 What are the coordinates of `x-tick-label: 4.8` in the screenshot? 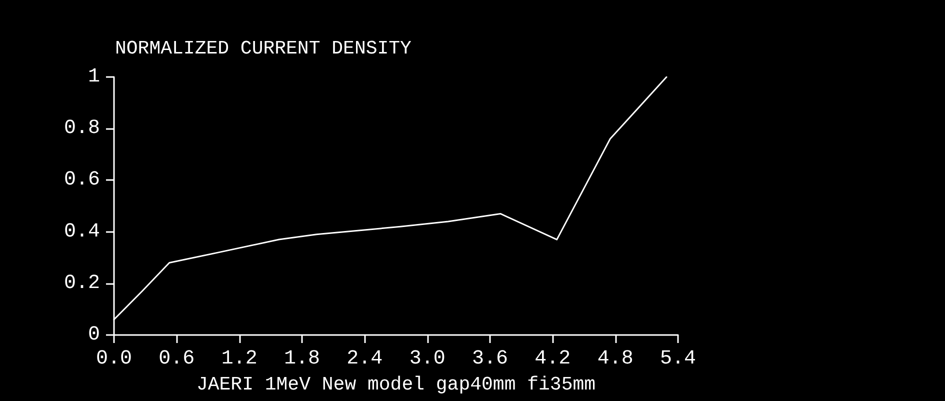 It's located at (615, 359).